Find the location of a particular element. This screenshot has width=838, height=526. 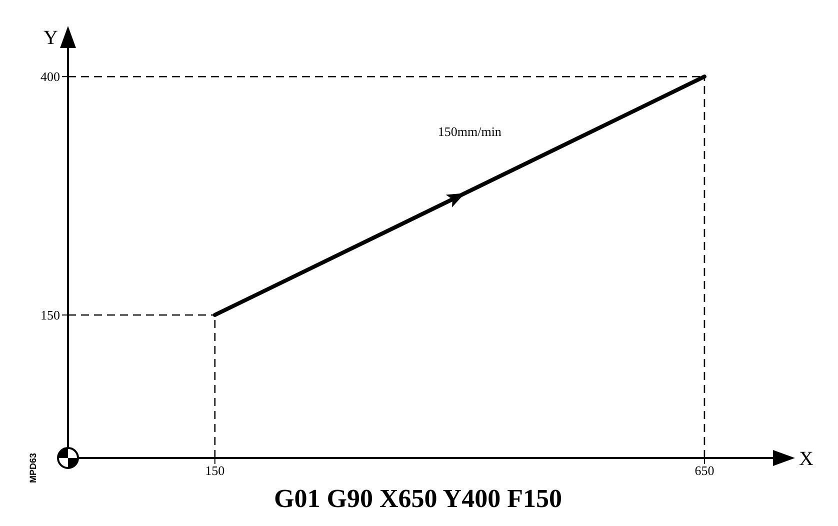

x-tick-label: 650 is located at coordinates (704, 470).